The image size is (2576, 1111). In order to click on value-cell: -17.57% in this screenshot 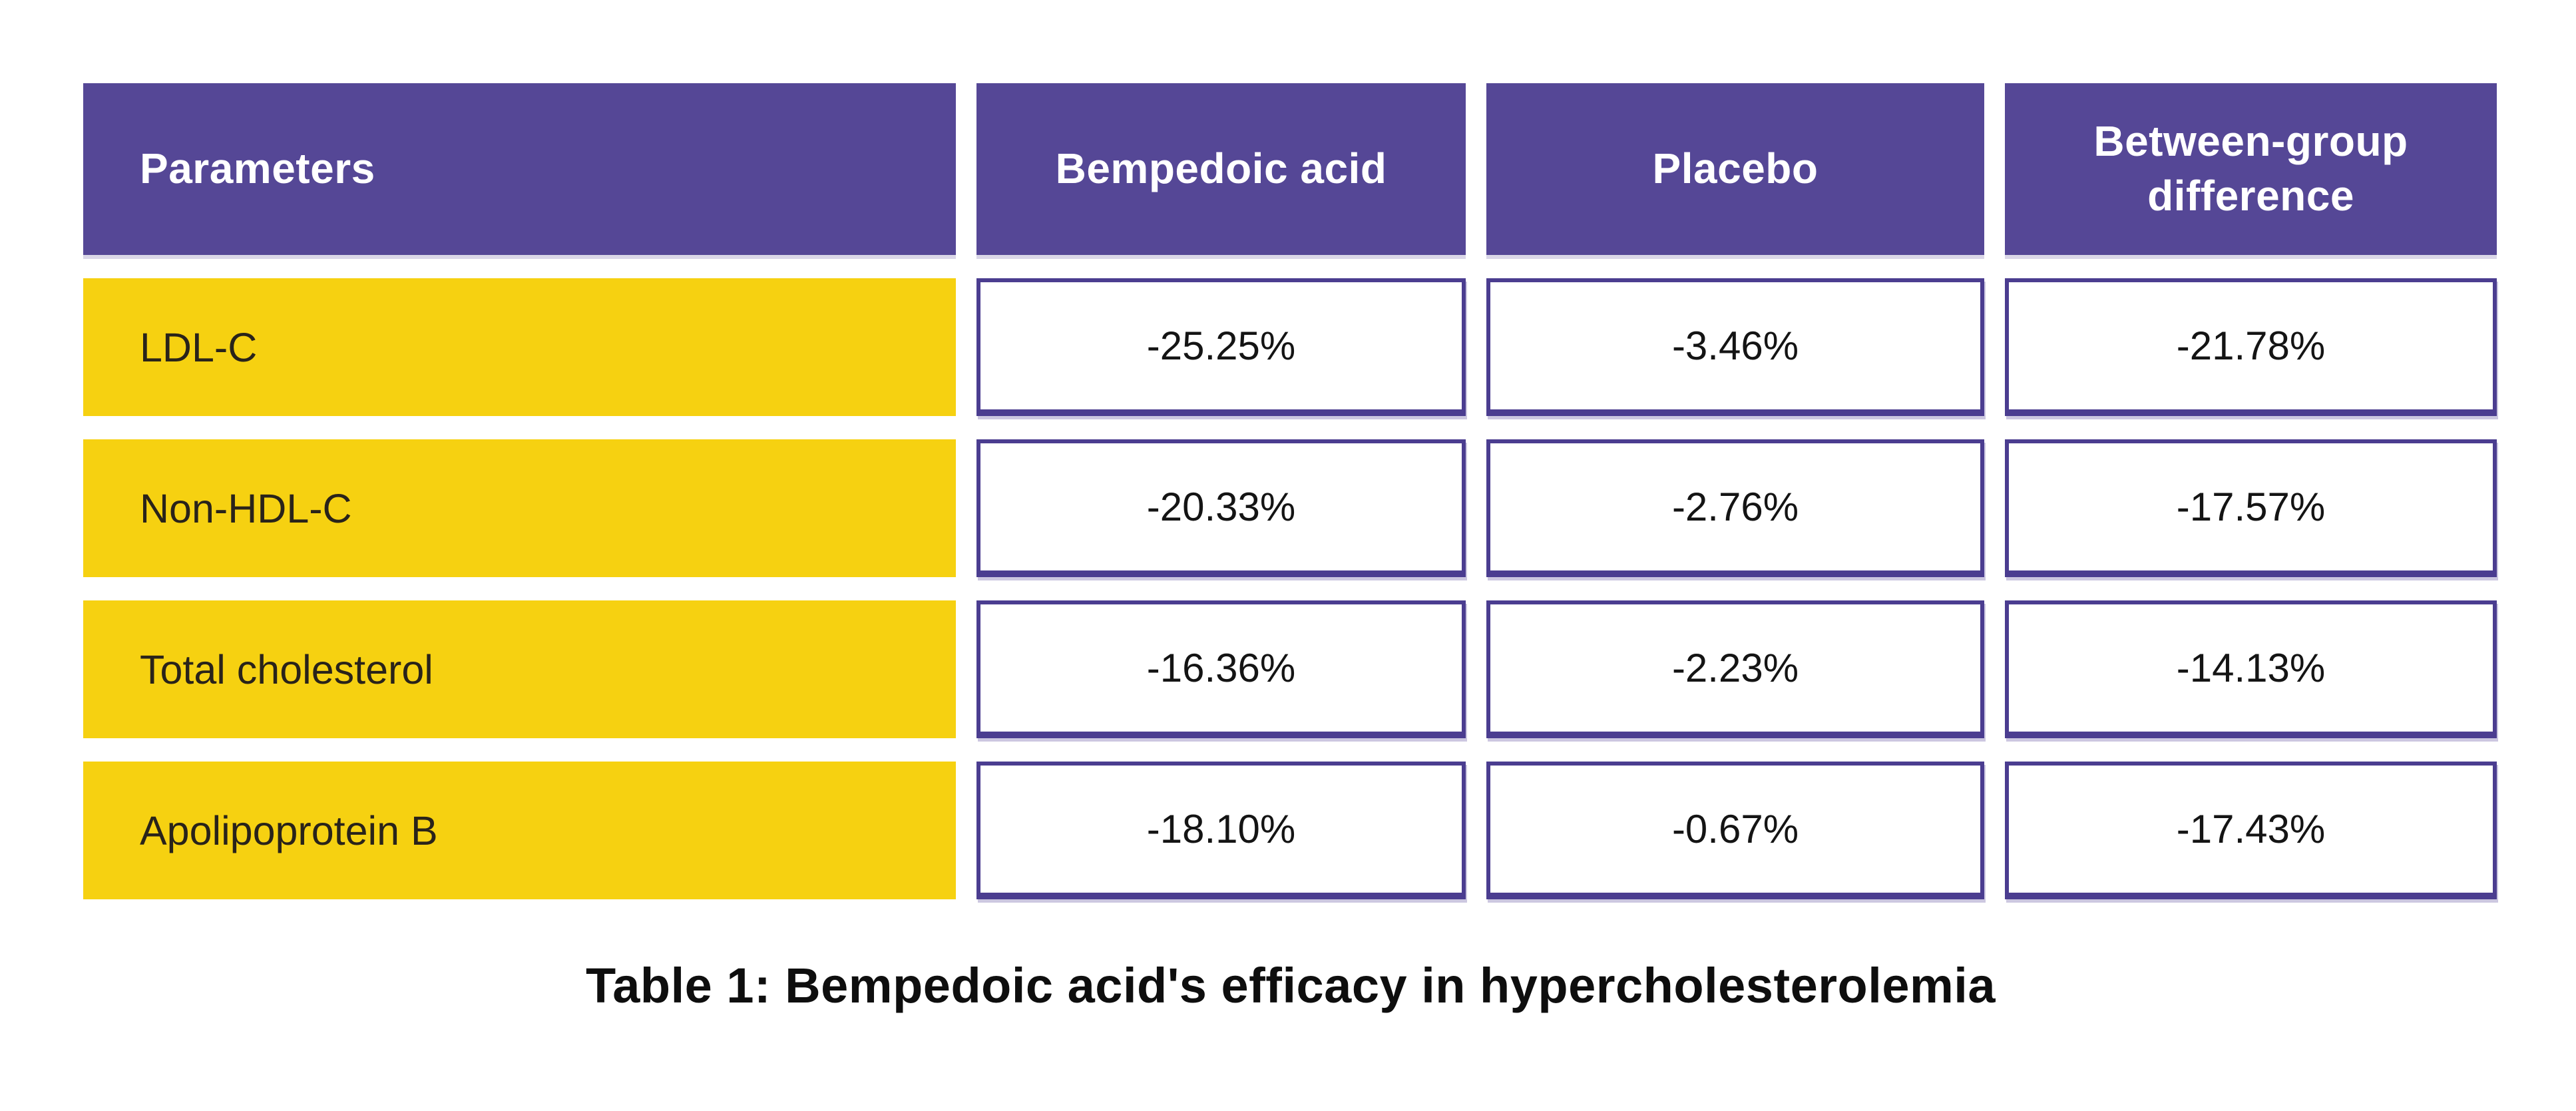, I will do `click(2251, 508)`.